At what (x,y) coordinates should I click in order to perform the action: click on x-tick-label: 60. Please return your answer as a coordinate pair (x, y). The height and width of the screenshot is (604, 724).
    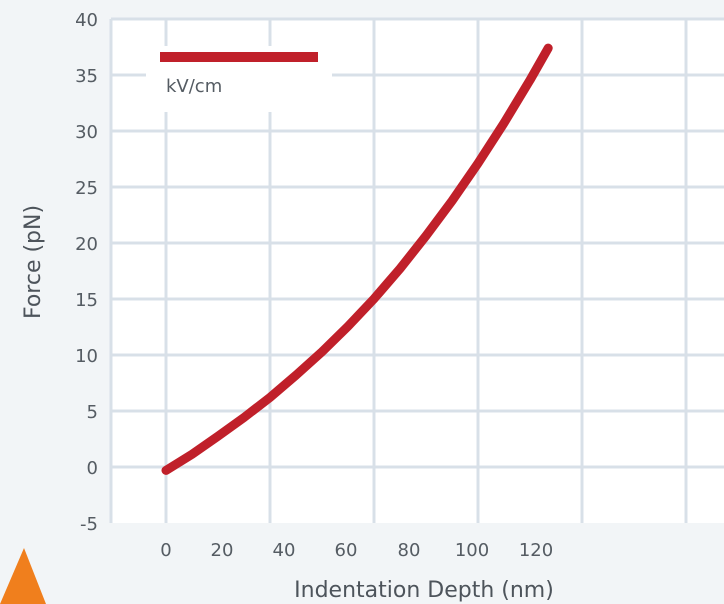
    Looking at the image, I should click on (346, 550).